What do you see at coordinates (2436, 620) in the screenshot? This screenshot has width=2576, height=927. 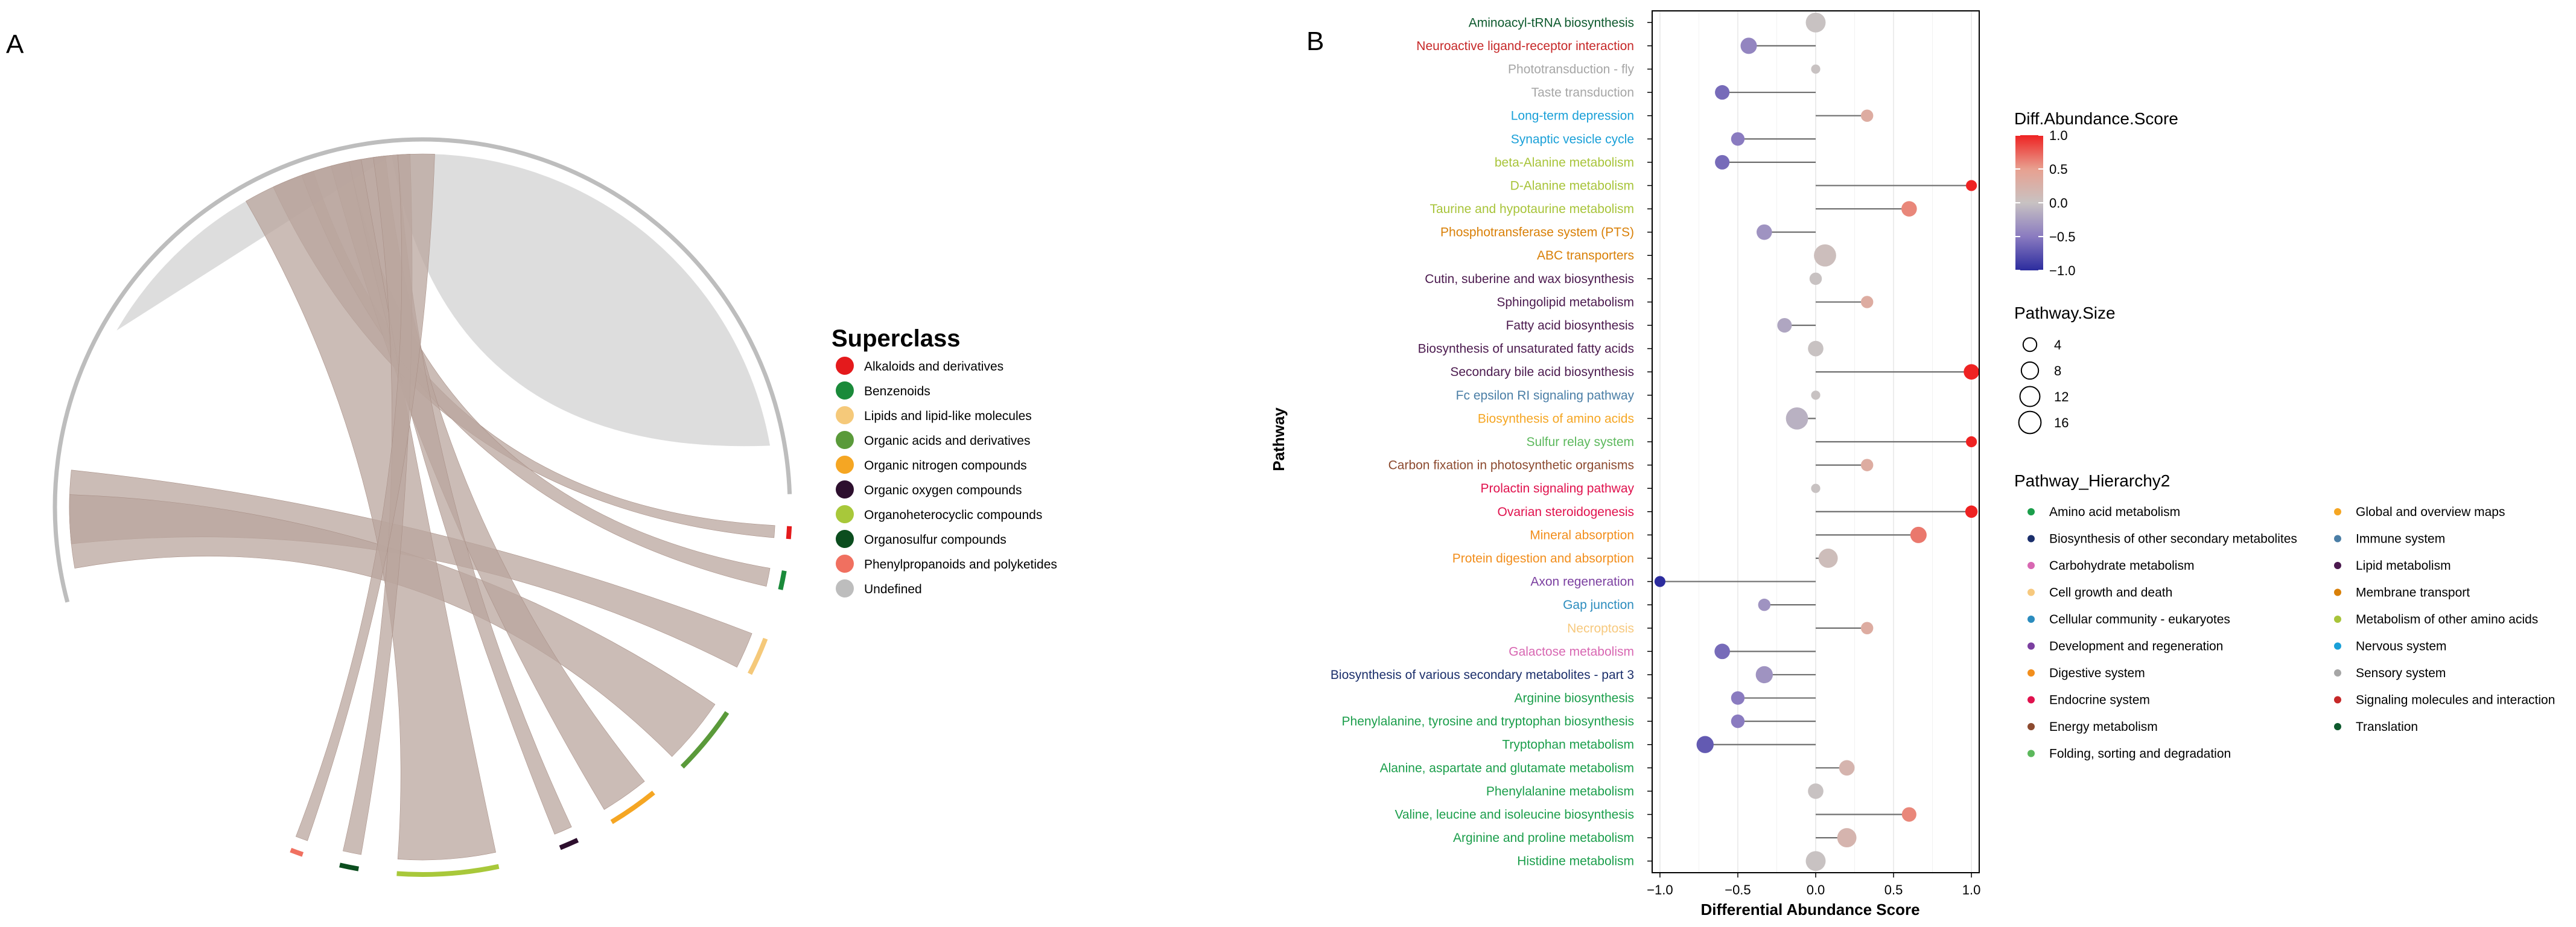 I see `hierarchy-legend-item: Metabolism of other amino acids` at bounding box center [2436, 620].